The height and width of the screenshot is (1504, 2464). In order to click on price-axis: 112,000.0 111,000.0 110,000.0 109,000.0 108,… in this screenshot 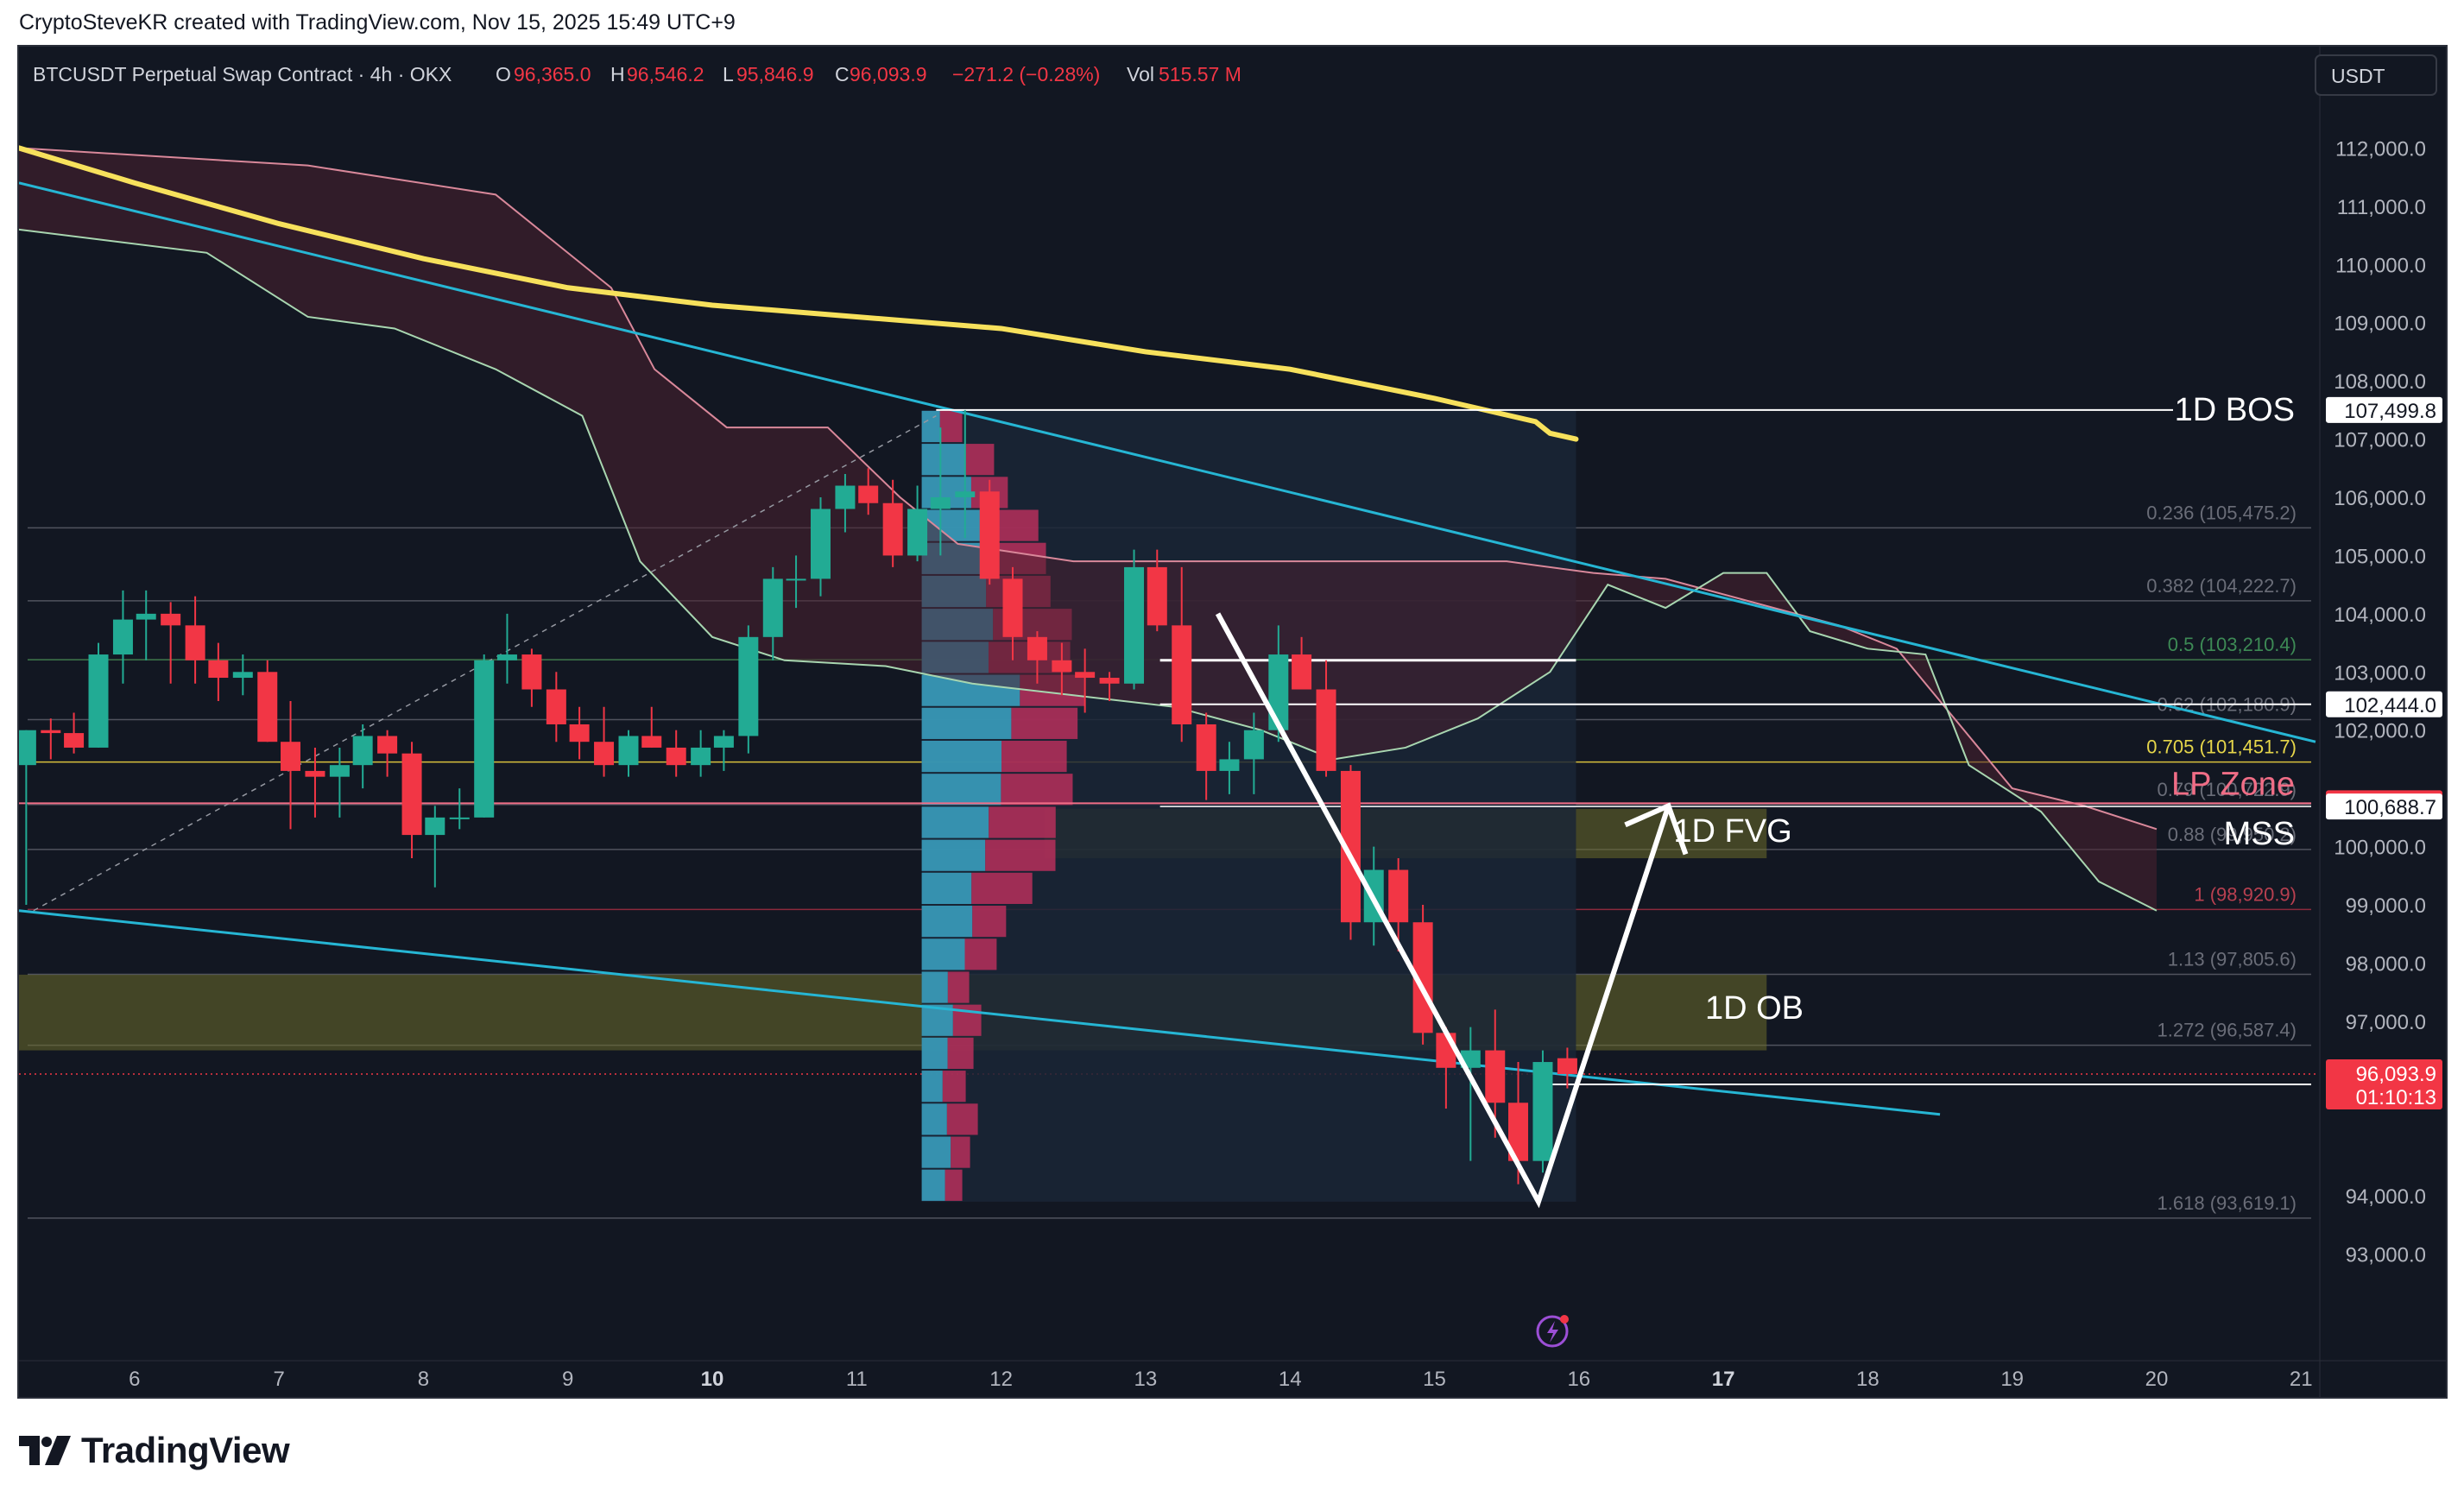, I will do `click(2380, 722)`.